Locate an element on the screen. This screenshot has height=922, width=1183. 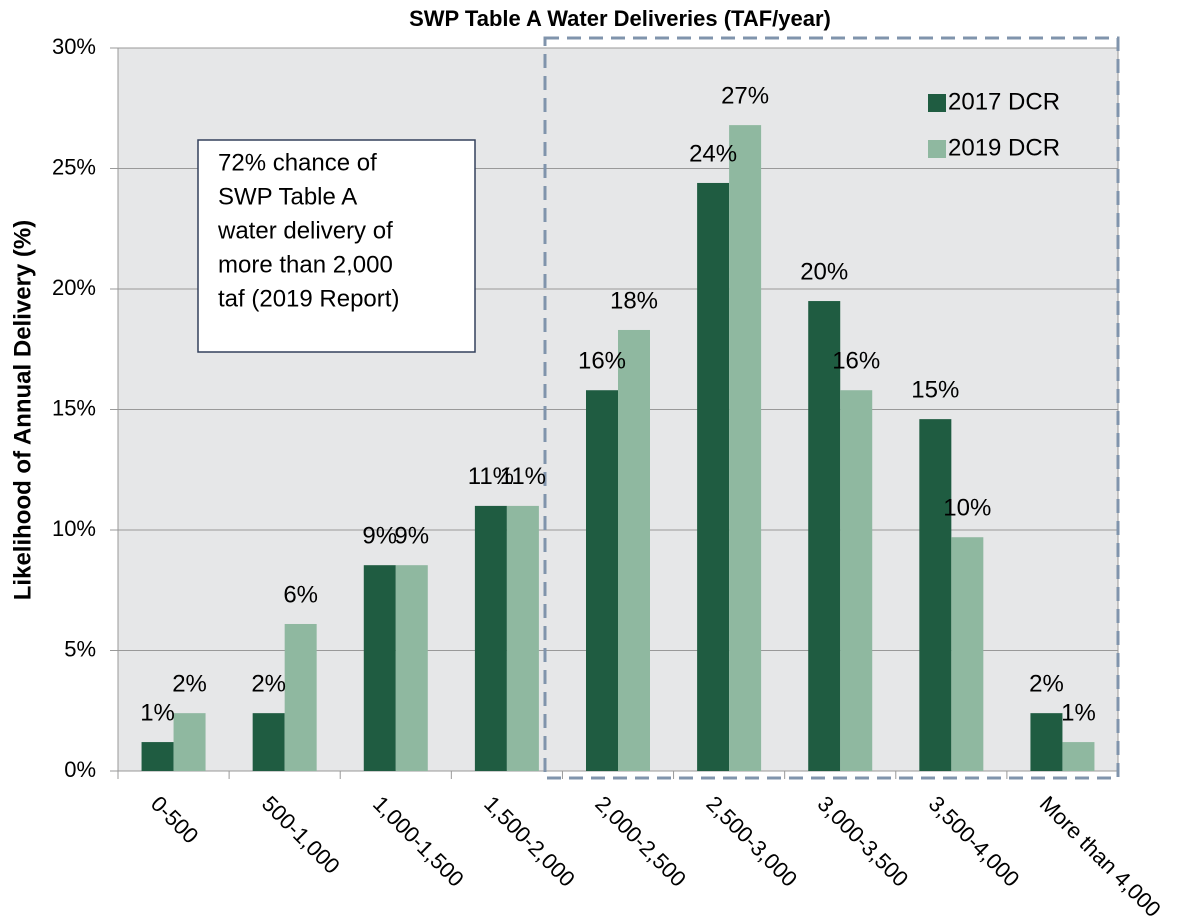
x-tick-label: 3,000-3,500 is located at coordinates (863, 841).